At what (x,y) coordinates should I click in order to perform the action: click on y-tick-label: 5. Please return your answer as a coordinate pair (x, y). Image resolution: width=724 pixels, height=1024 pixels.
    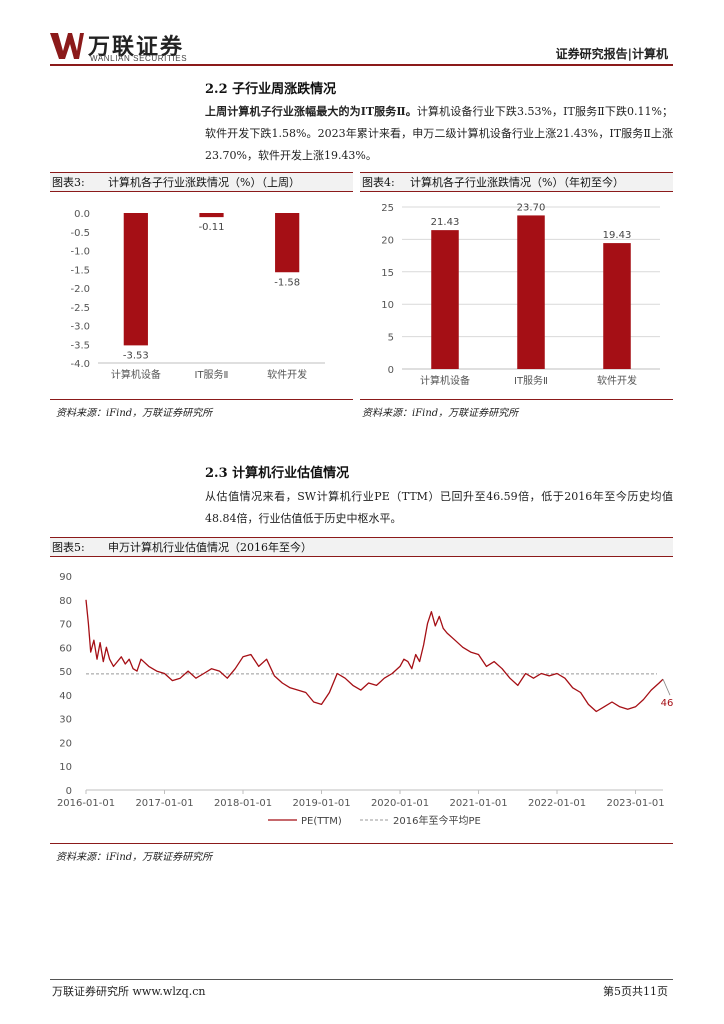
    Looking at the image, I should click on (391, 338).